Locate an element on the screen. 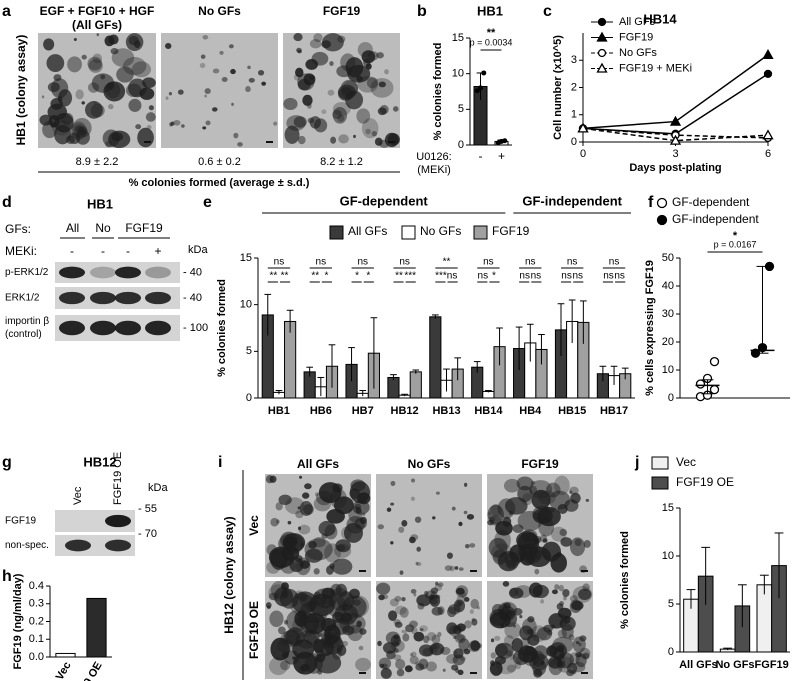 The image size is (800, 681). x-tick-label: Vec is located at coordinates (64, 670).